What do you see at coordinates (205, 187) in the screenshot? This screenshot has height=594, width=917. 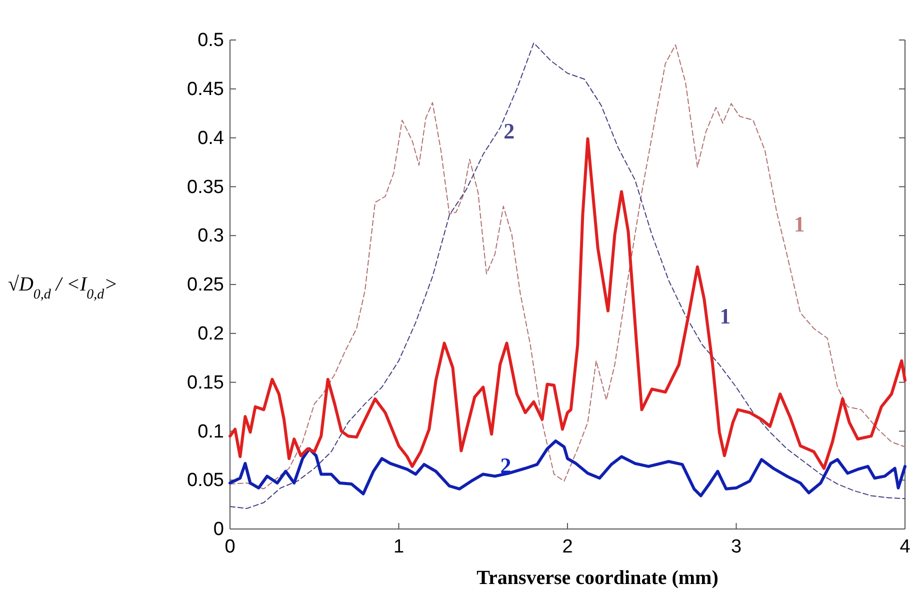 I see `y-tick-label: 0.35` at bounding box center [205, 187].